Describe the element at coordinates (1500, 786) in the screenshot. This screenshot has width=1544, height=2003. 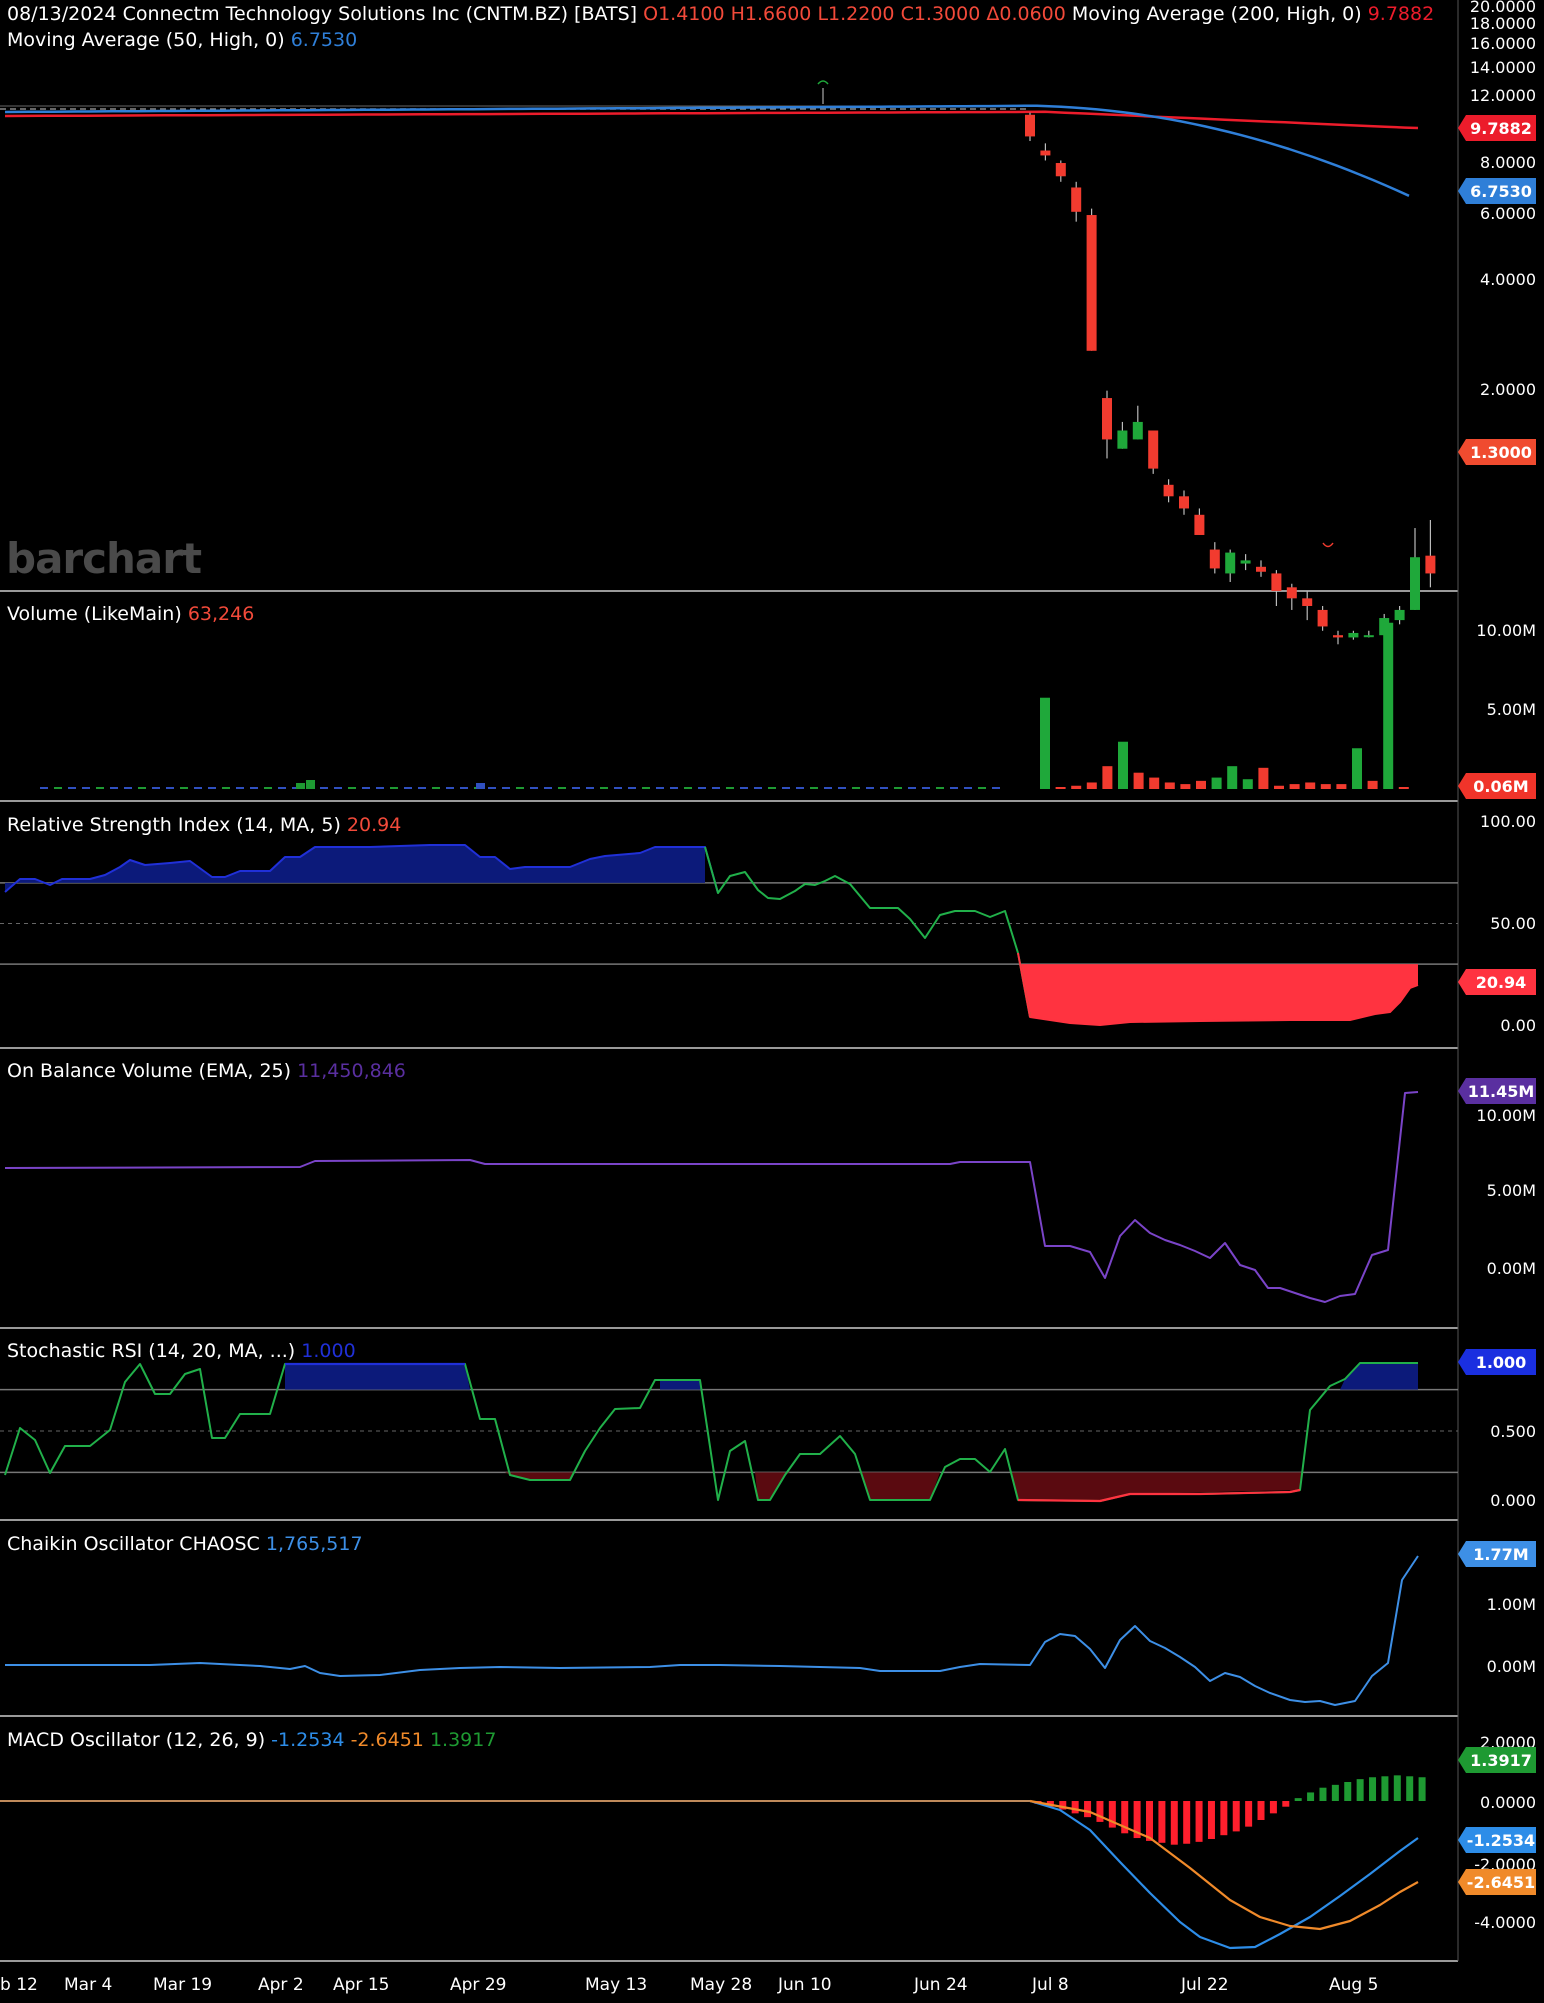
I see `badge-volume: 0.06M` at that location.